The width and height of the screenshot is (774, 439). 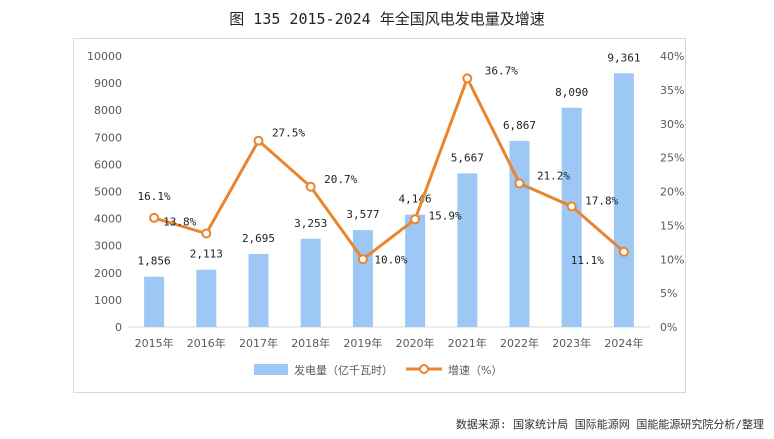 What do you see at coordinates (206, 343) in the screenshot?
I see `x-tick-label: 2016年` at bounding box center [206, 343].